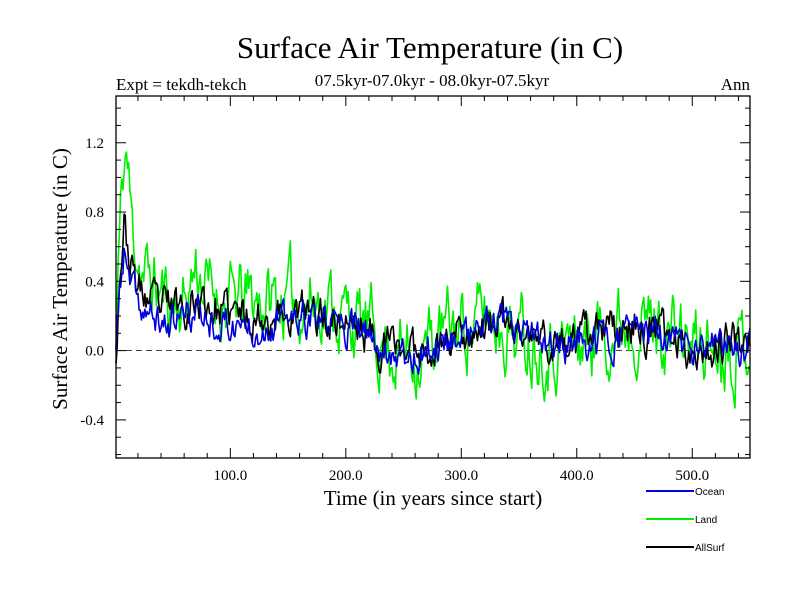 The width and height of the screenshot is (800, 600). Describe the element at coordinates (706, 520) in the screenshot. I see `legend-label-land: Land` at that location.